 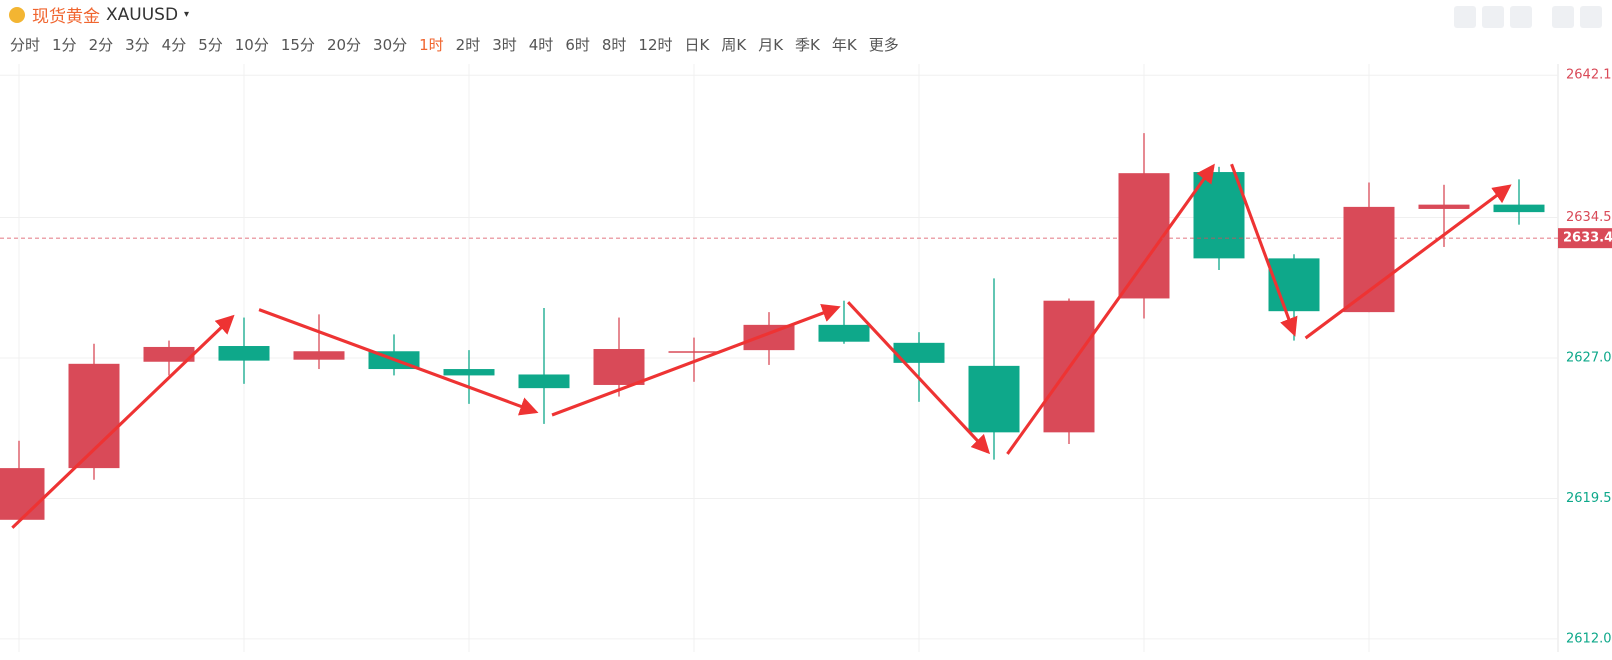 What do you see at coordinates (64, 45) in the screenshot?
I see `timeframe: 1分` at bounding box center [64, 45].